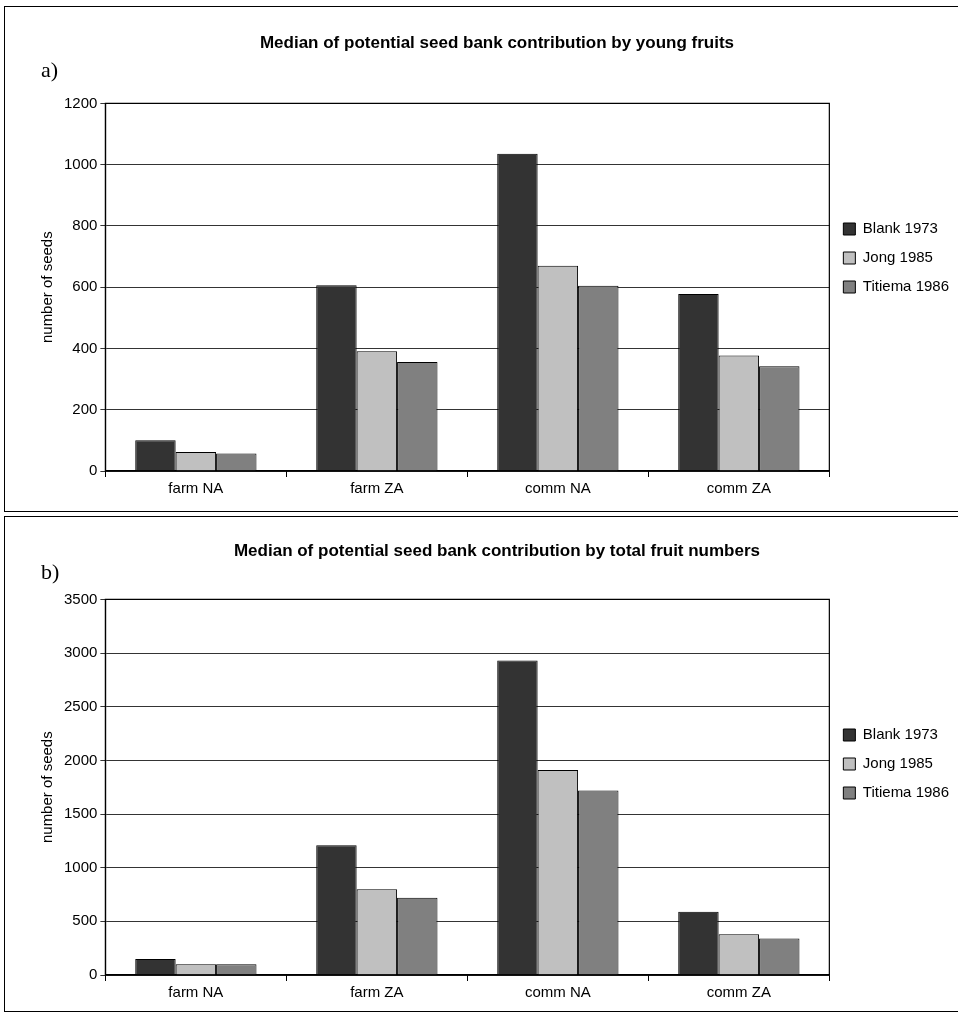 The image size is (958, 1015). I want to click on y-tick-label: 1500, so click(80, 813).